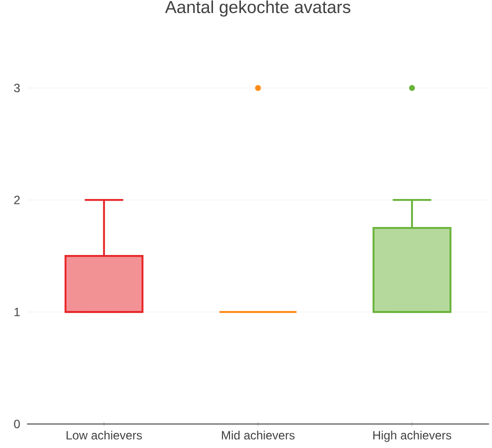 This screenshot has height=448, width=492. Describe the element at coordinates (17, 88) in the screenshot. I see `y-tick-label: 3` at that location.